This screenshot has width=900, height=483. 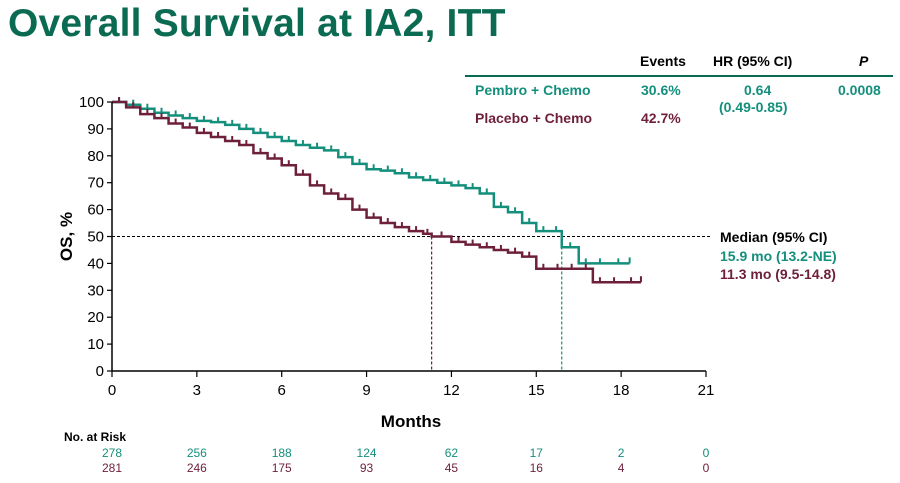 What do you see at coordinates (451, 468) in the screenshot?
I see `at-risk-placebo: 45` at bounding box center [451, 468].